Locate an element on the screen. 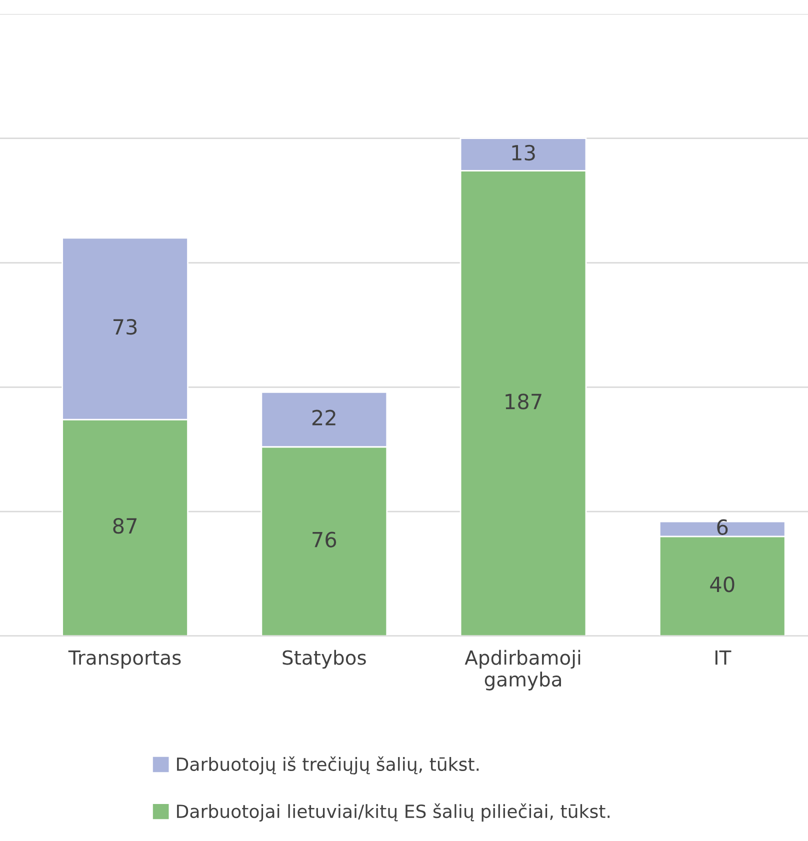  data-label: 76 is located at coordinates (324, 540).